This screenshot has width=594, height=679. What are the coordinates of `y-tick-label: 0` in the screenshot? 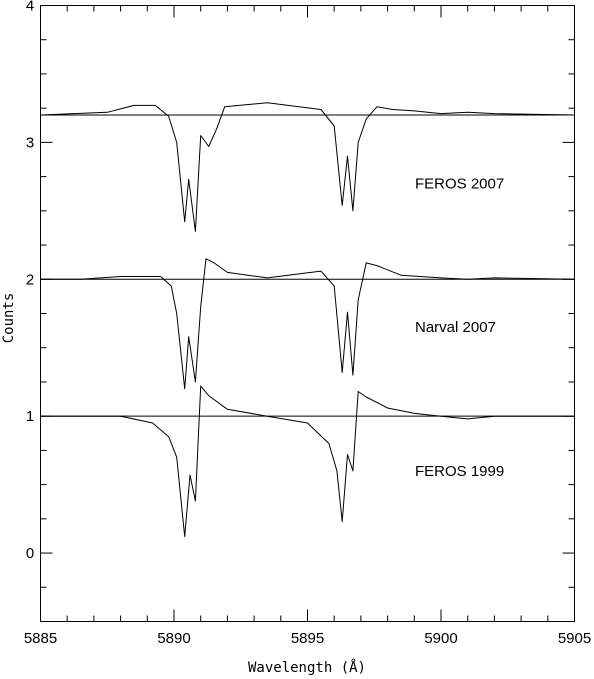 It's located at (30, 553).